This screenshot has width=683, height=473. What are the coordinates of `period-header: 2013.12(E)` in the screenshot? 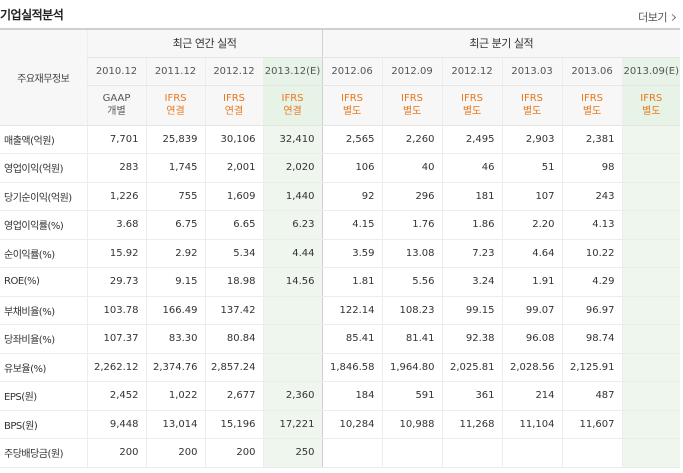 It's located at (292, 71).